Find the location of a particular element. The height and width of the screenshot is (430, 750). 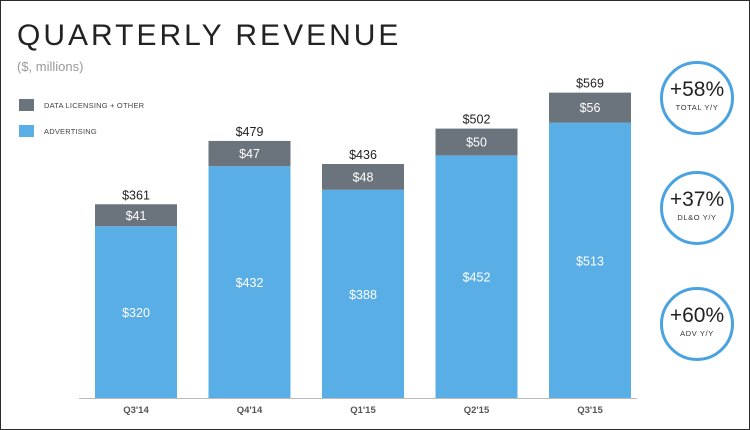

kpi-adv-yoy: +60% ADV Y/Y is located at coordinates (697, 324).